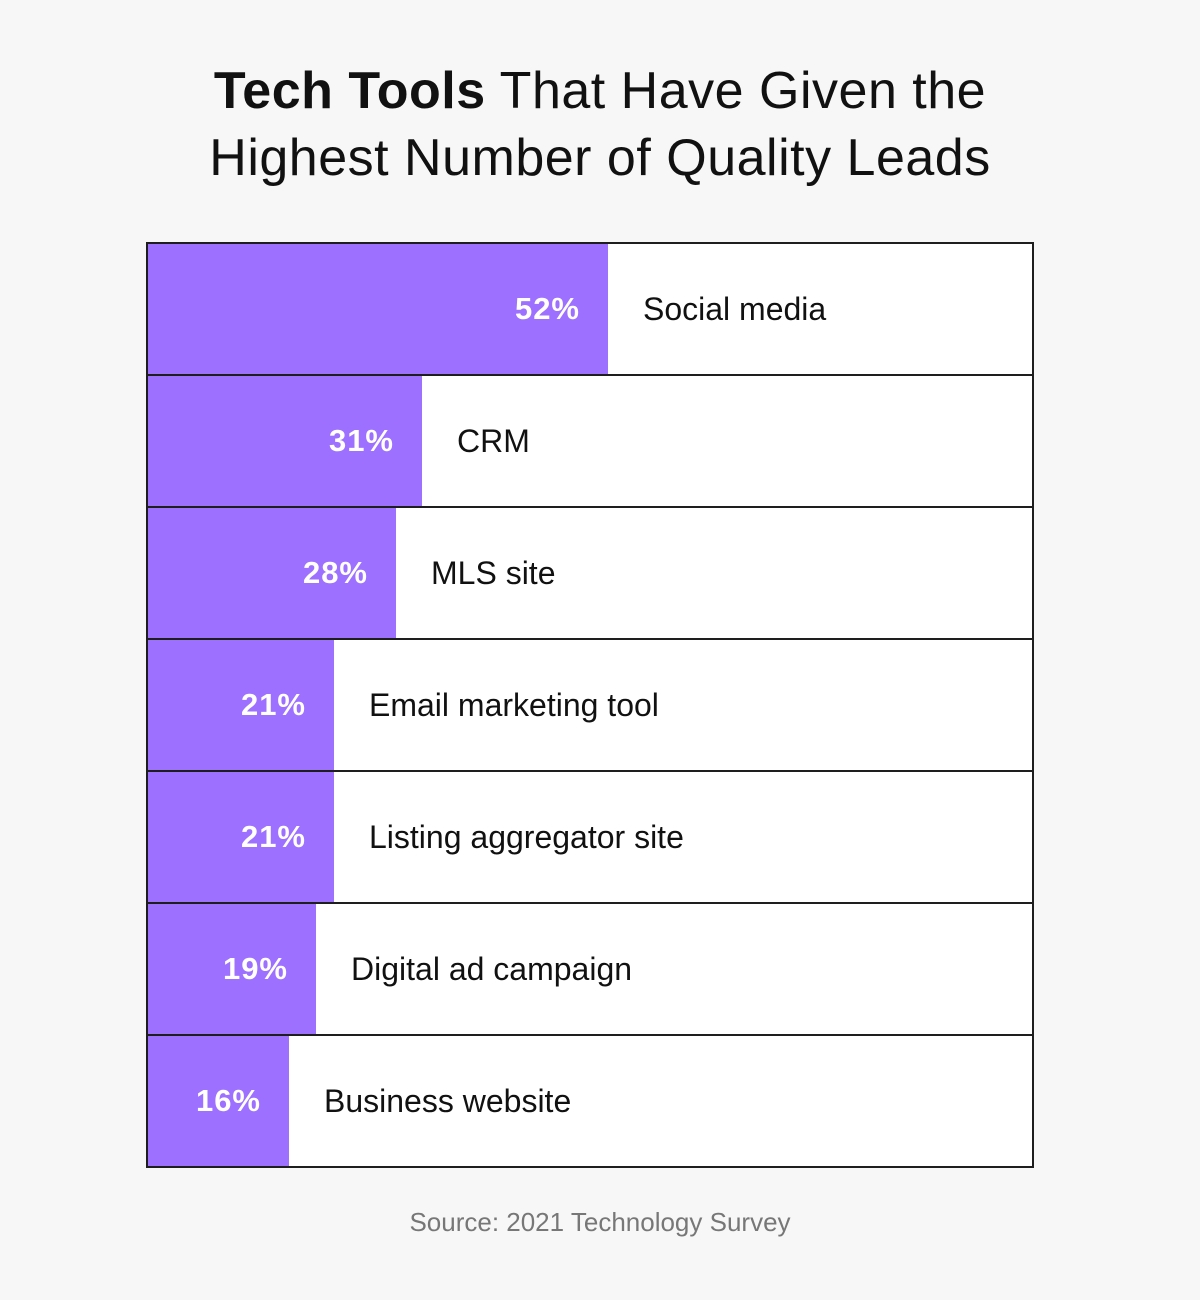 The height and width of the screenshot is (1300, 1200). I want to click on bar-value-label: 19%, so click(255, 968).